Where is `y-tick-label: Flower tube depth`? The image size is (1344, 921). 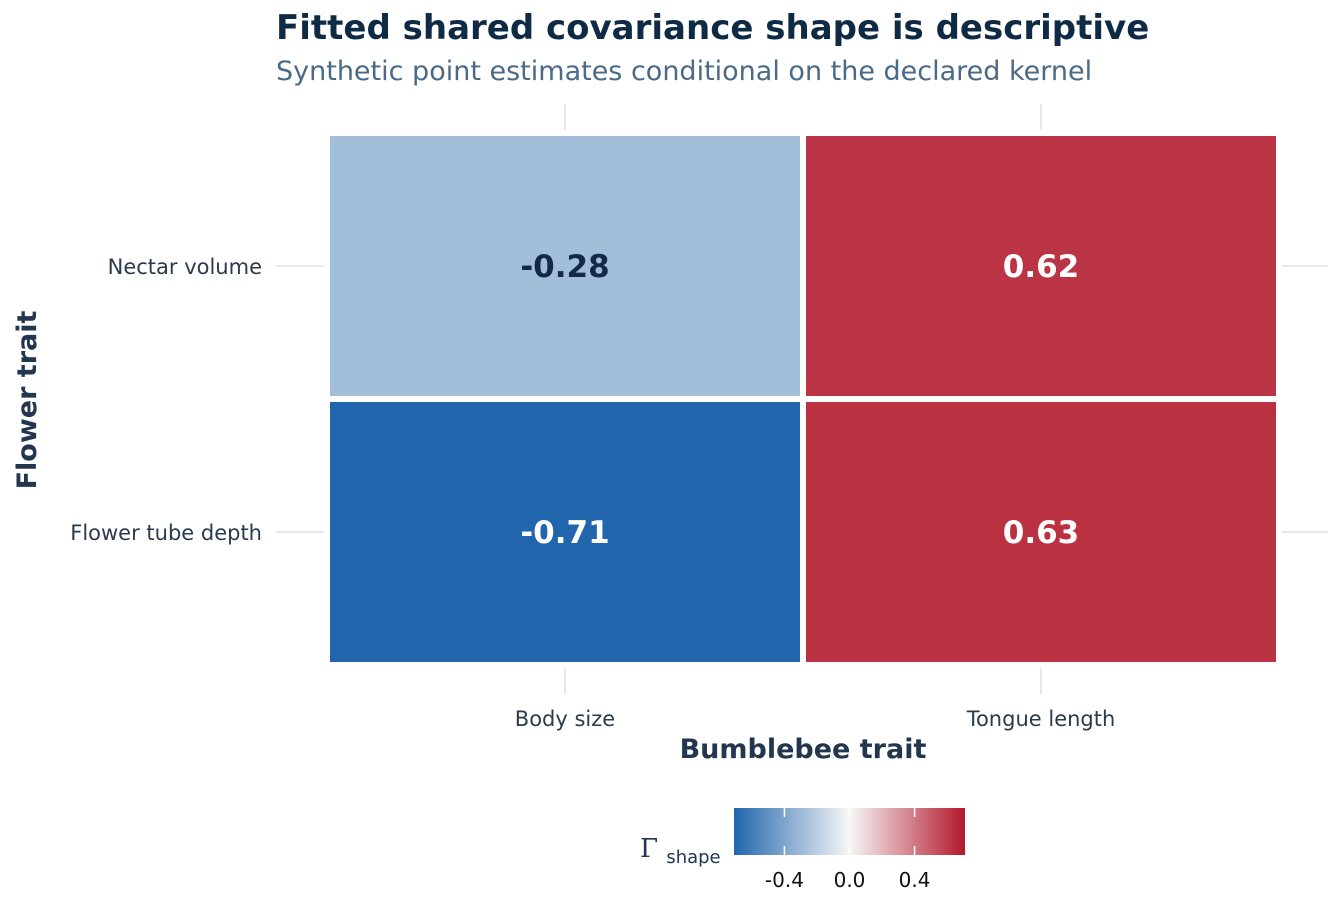
y-tick-label: Flower tube depth is located at coordinates (166, 533).